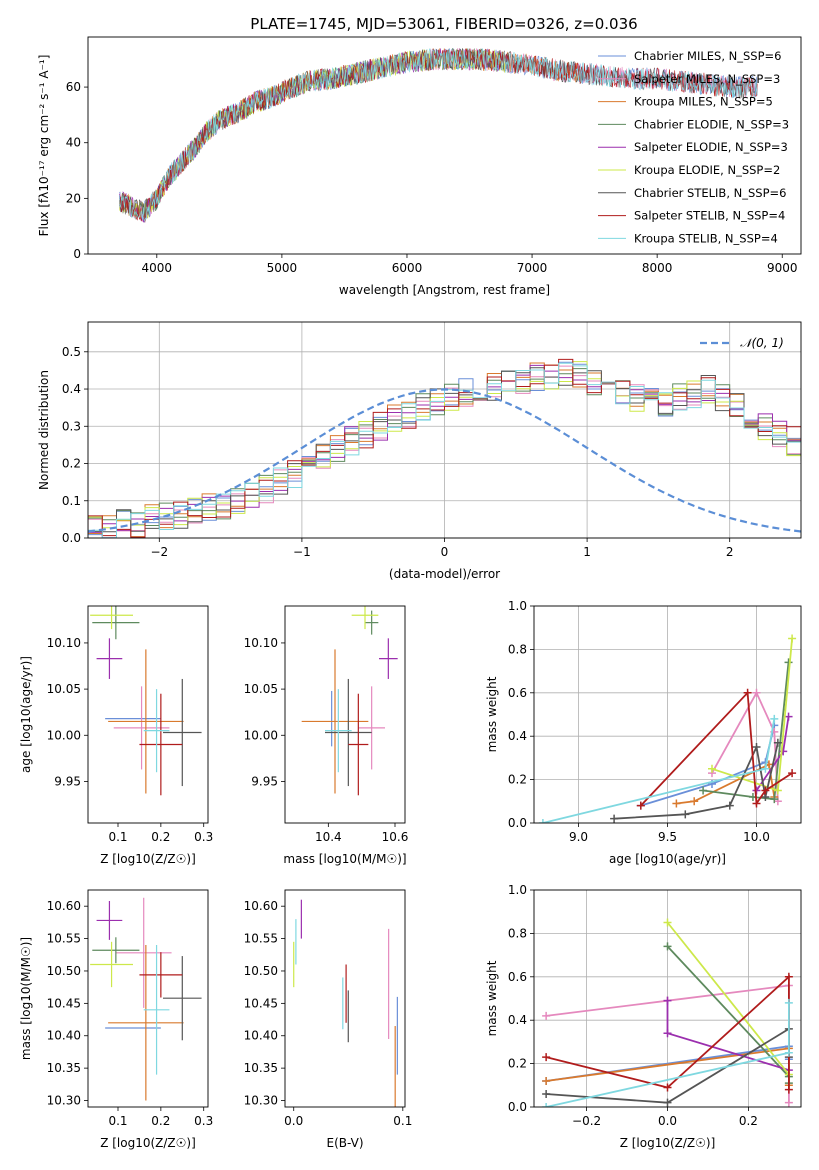 This screenshot has height=1170, width=819. What do you see at coordinates (517, 977) in the screenshot?
I see `y-tick-label: 0.6` at bounding box center [517, 977].